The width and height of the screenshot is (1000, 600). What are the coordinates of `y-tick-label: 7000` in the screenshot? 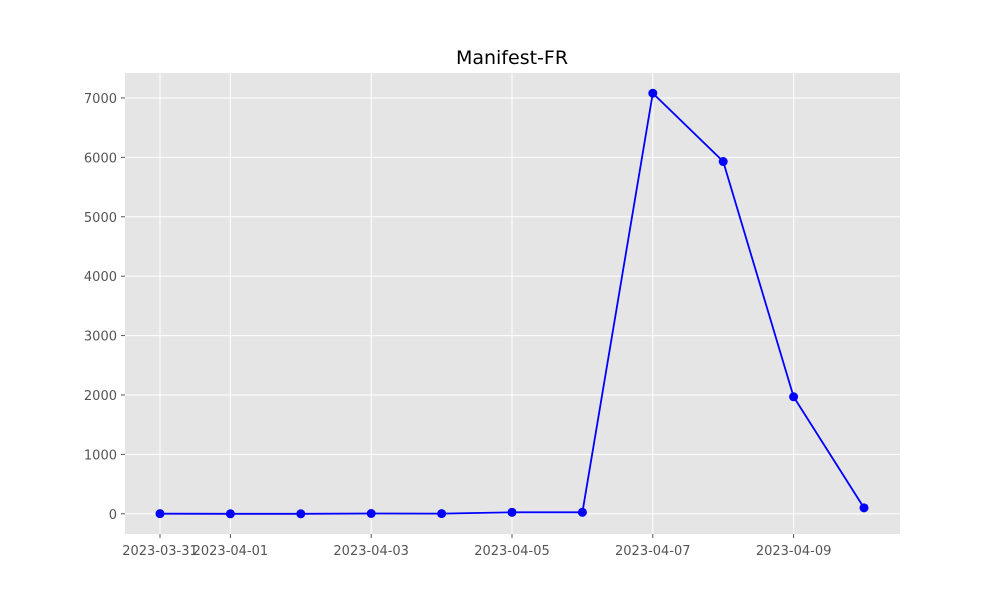 It's located at (100, 99).